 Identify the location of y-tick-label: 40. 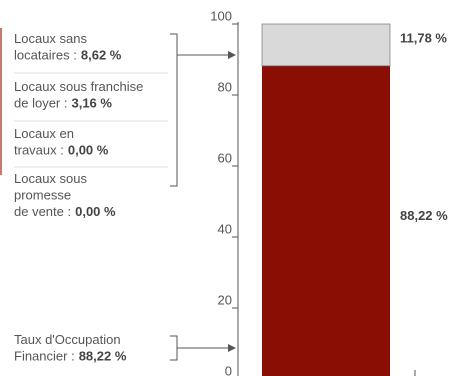
(225, 228).